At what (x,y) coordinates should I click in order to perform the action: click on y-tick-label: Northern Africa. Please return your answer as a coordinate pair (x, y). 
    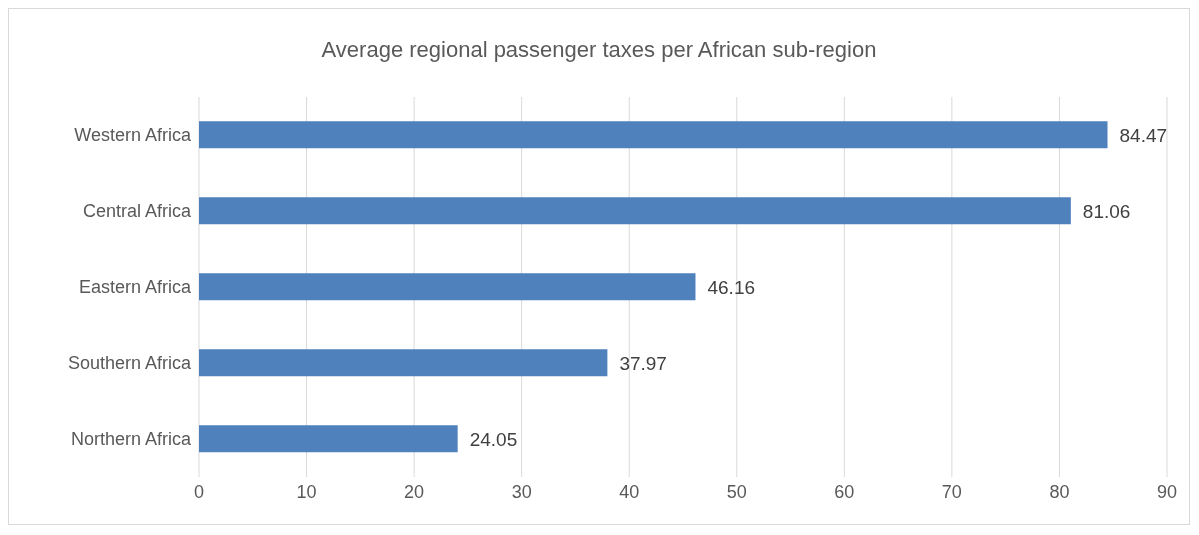
    Looking at the image, I should click on (131, 439).